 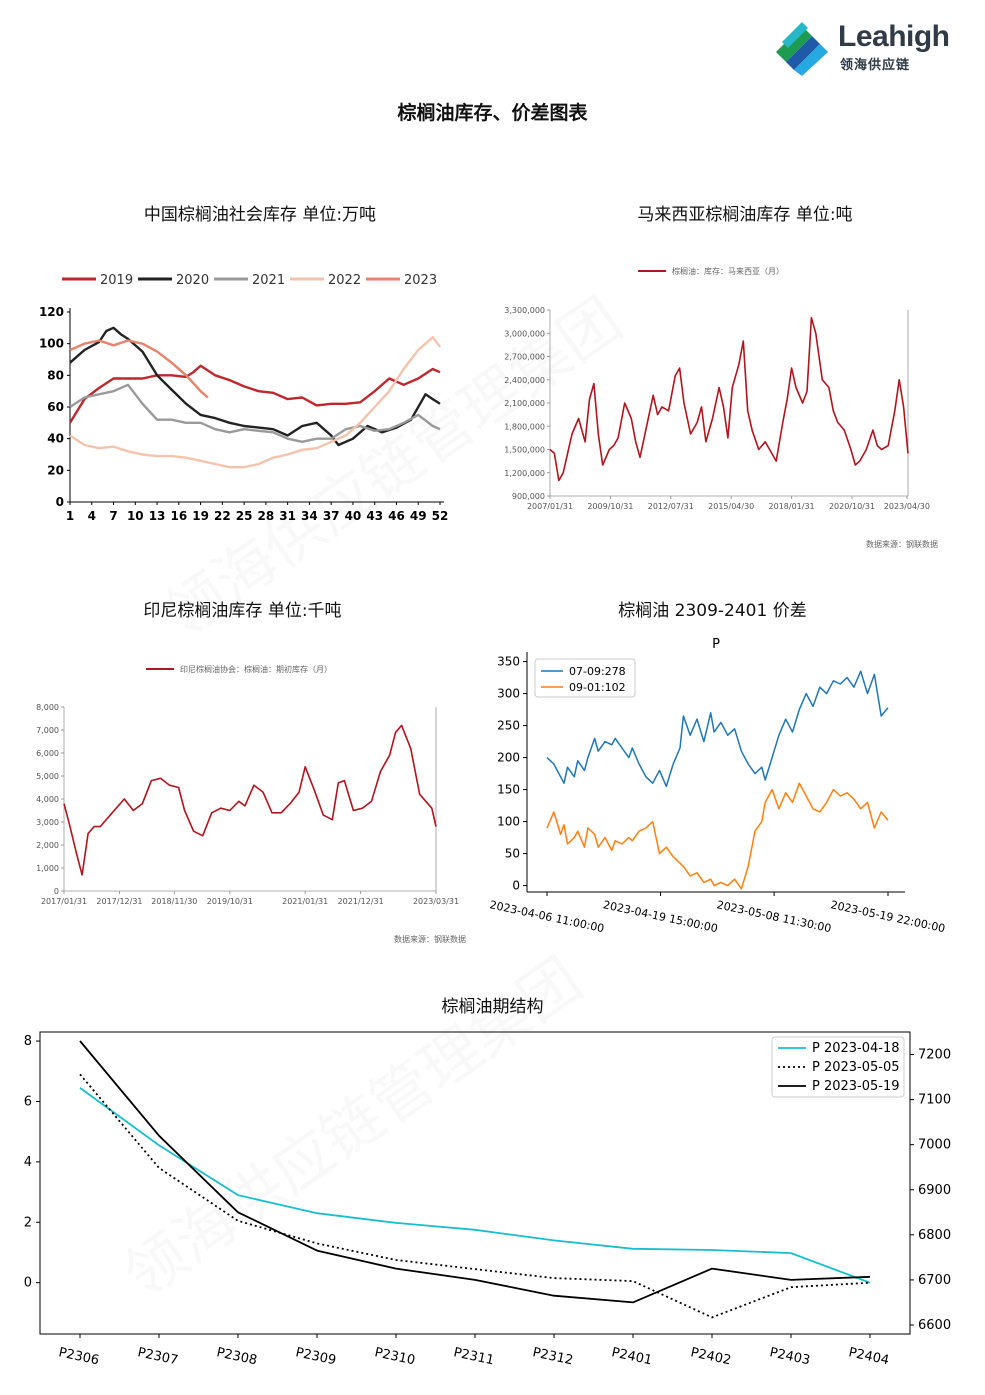 I want to click on x-tick-label: 2021/12/31, so click(x=361, y=901).